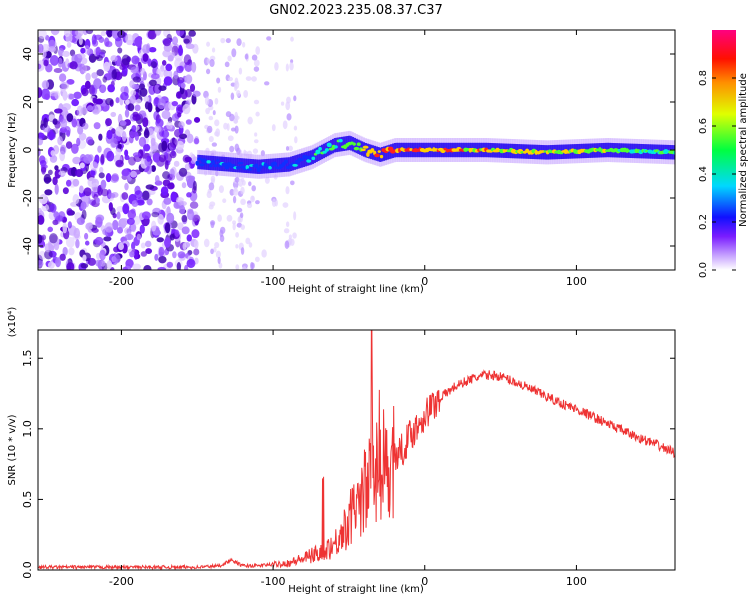  Describe the element at coordinates (27, 500) in the screenshot. I see `y-tick-label: 0.5` at that location.